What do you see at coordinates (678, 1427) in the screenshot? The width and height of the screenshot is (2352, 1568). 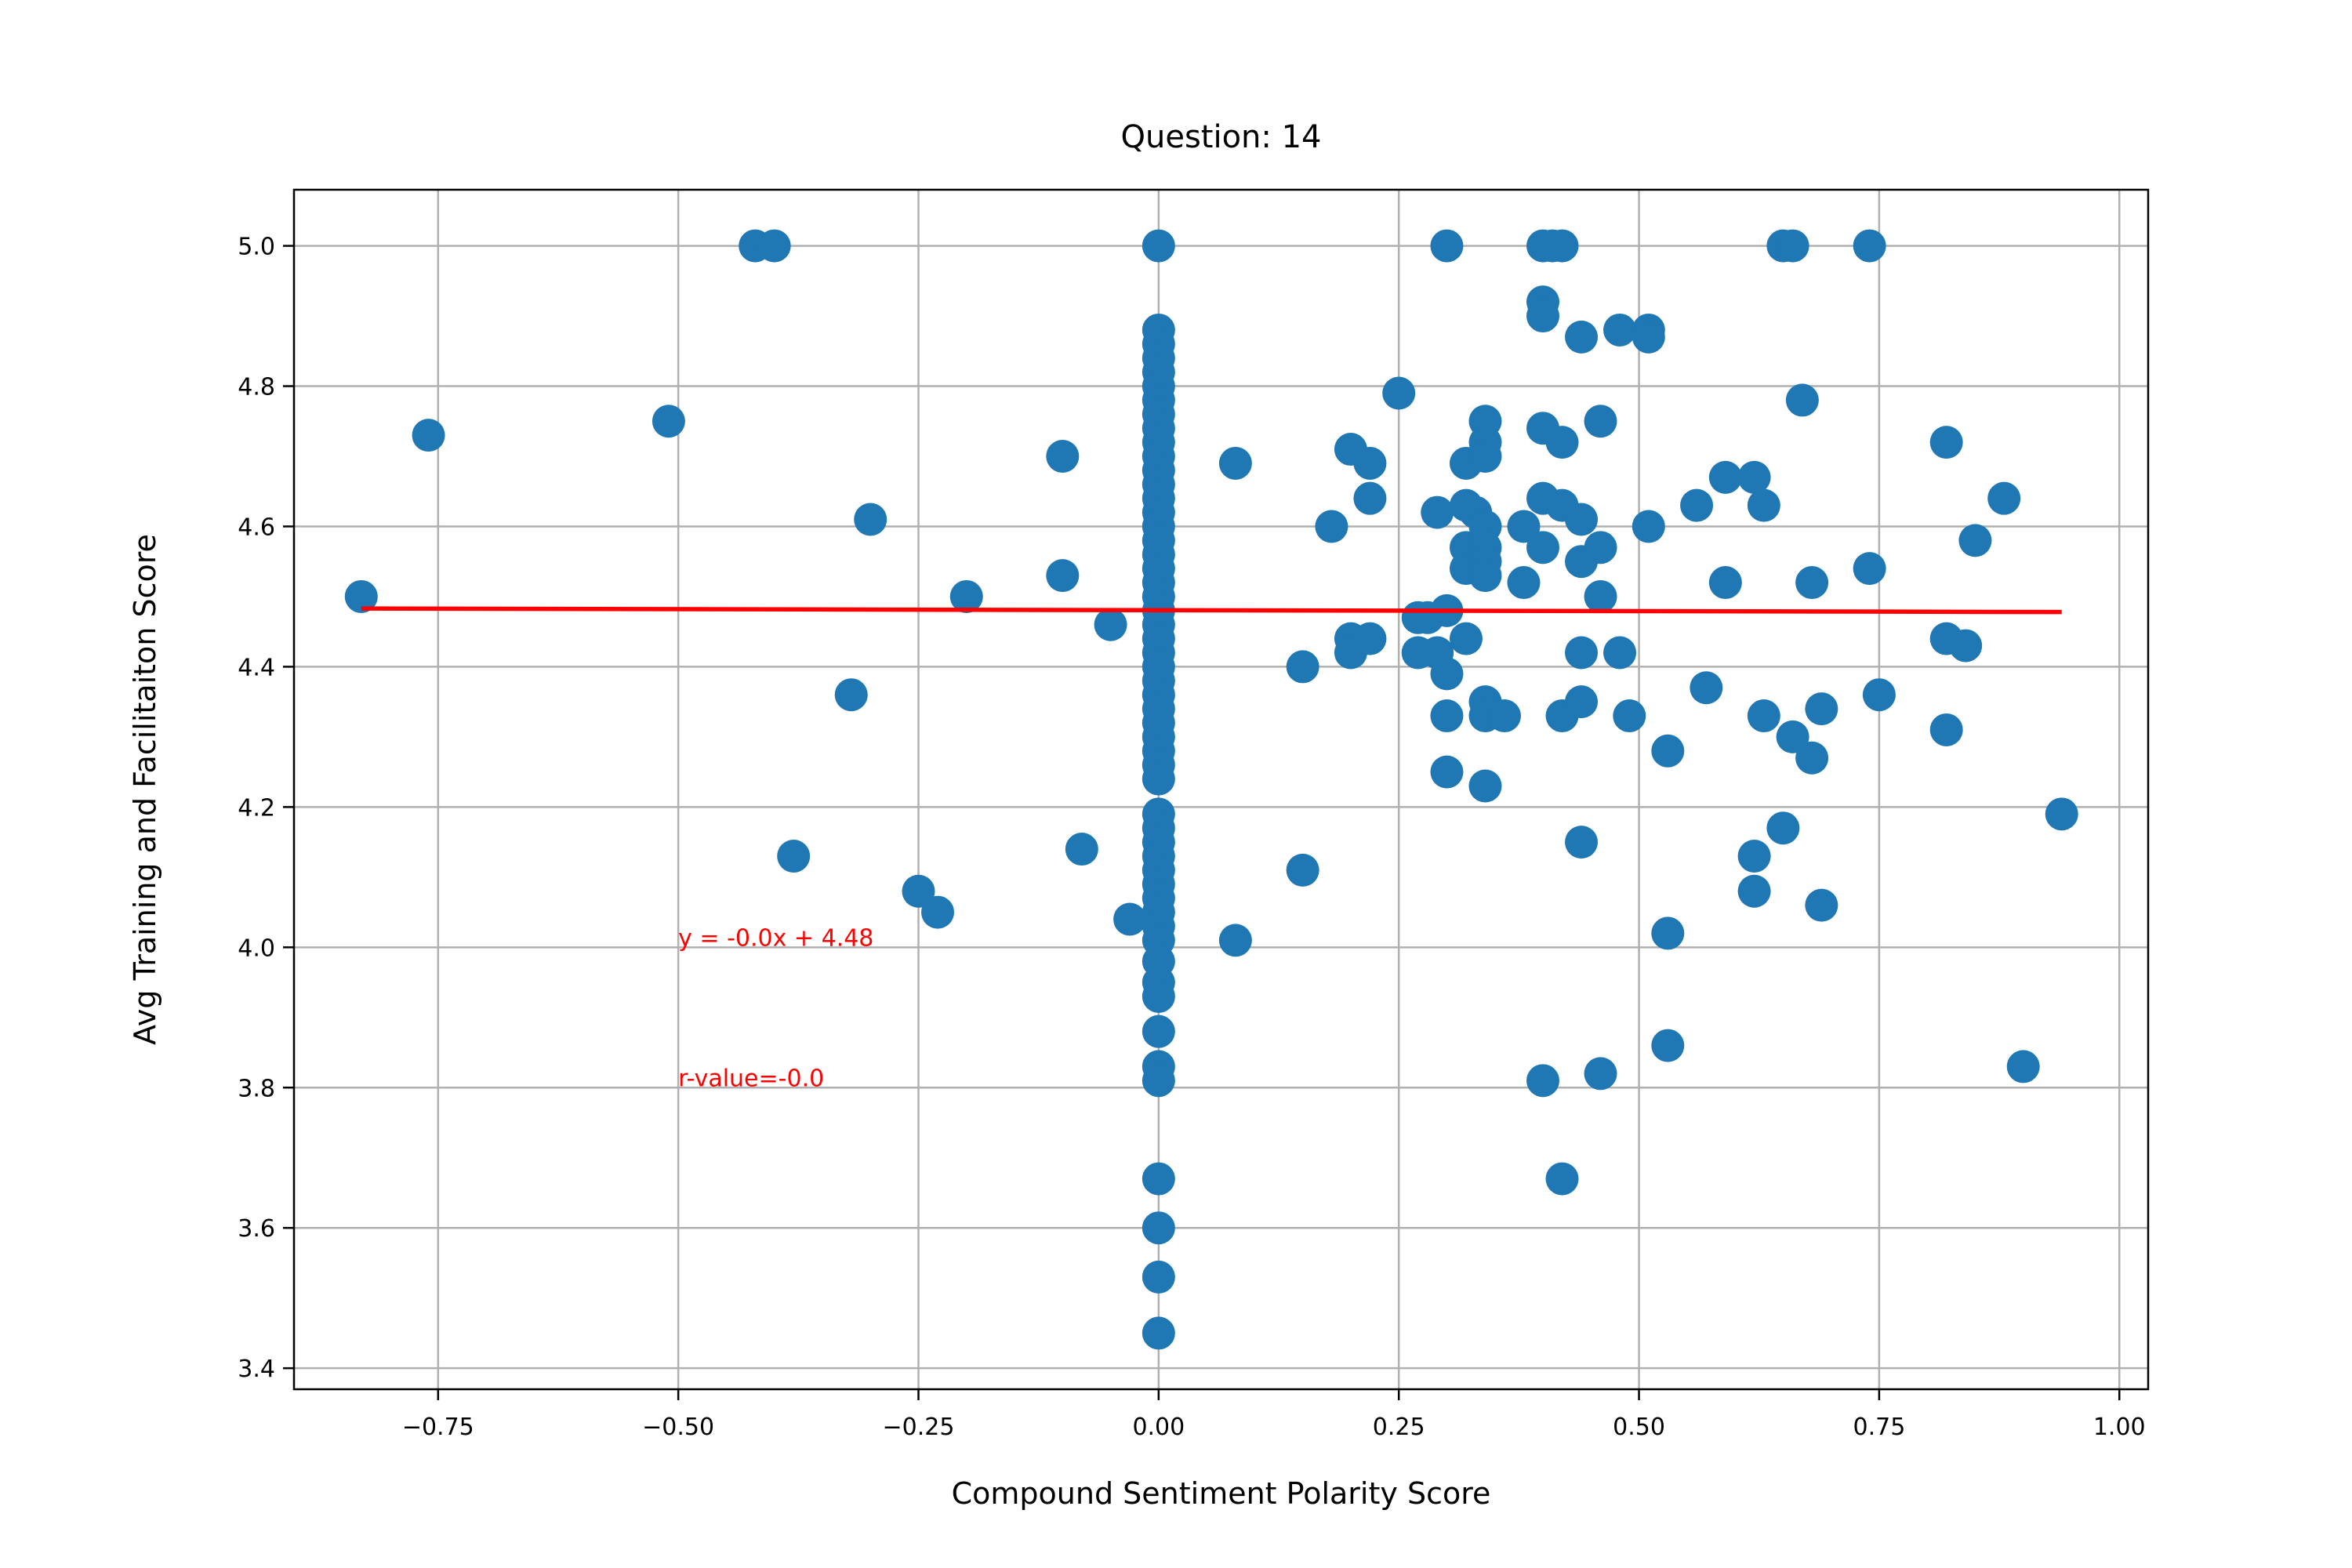 I see `x-tick-label: −0.50` at bounding box center [678, 1427].